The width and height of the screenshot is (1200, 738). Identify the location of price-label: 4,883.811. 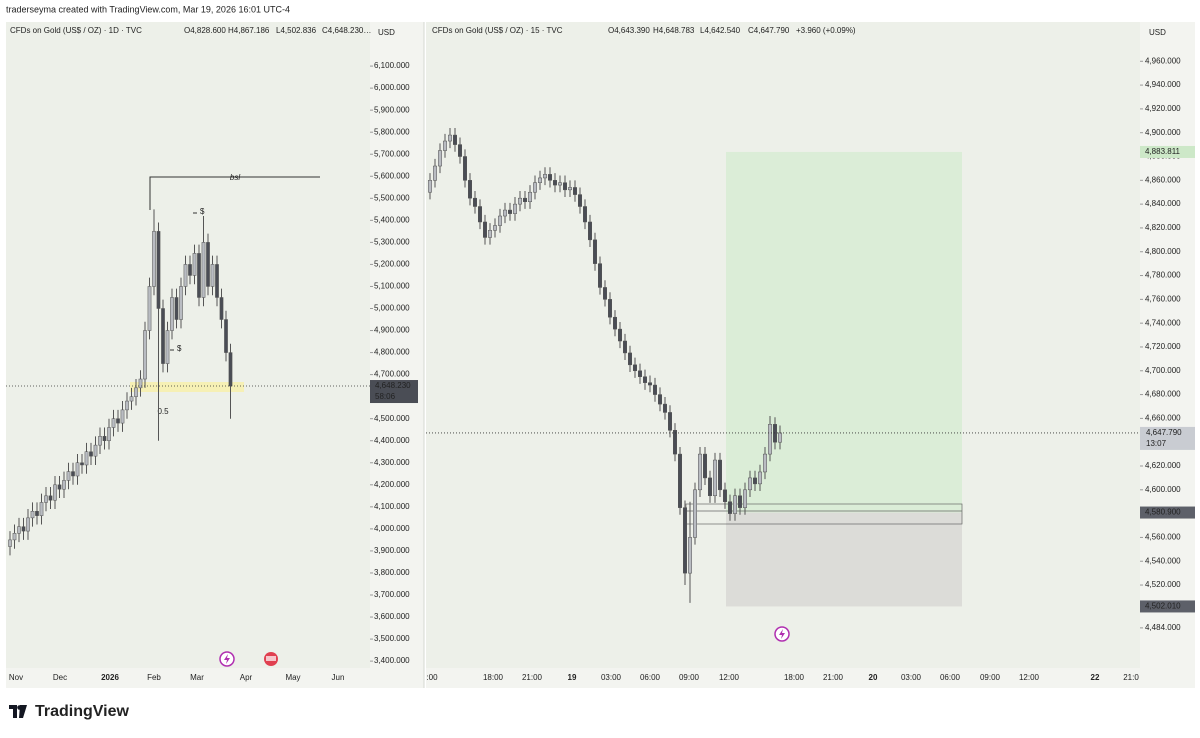
(1163, 151).